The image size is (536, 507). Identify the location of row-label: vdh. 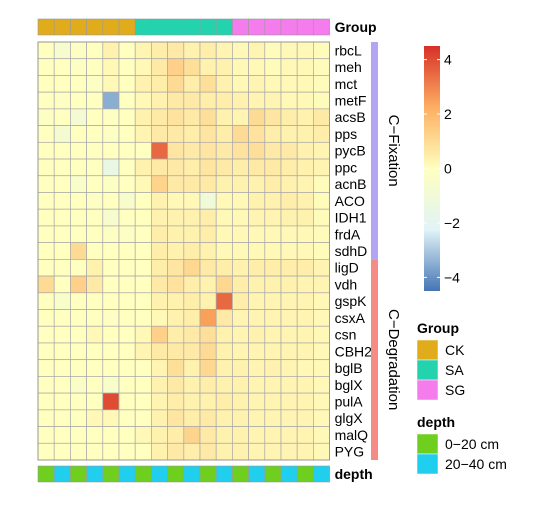
(346, 284).